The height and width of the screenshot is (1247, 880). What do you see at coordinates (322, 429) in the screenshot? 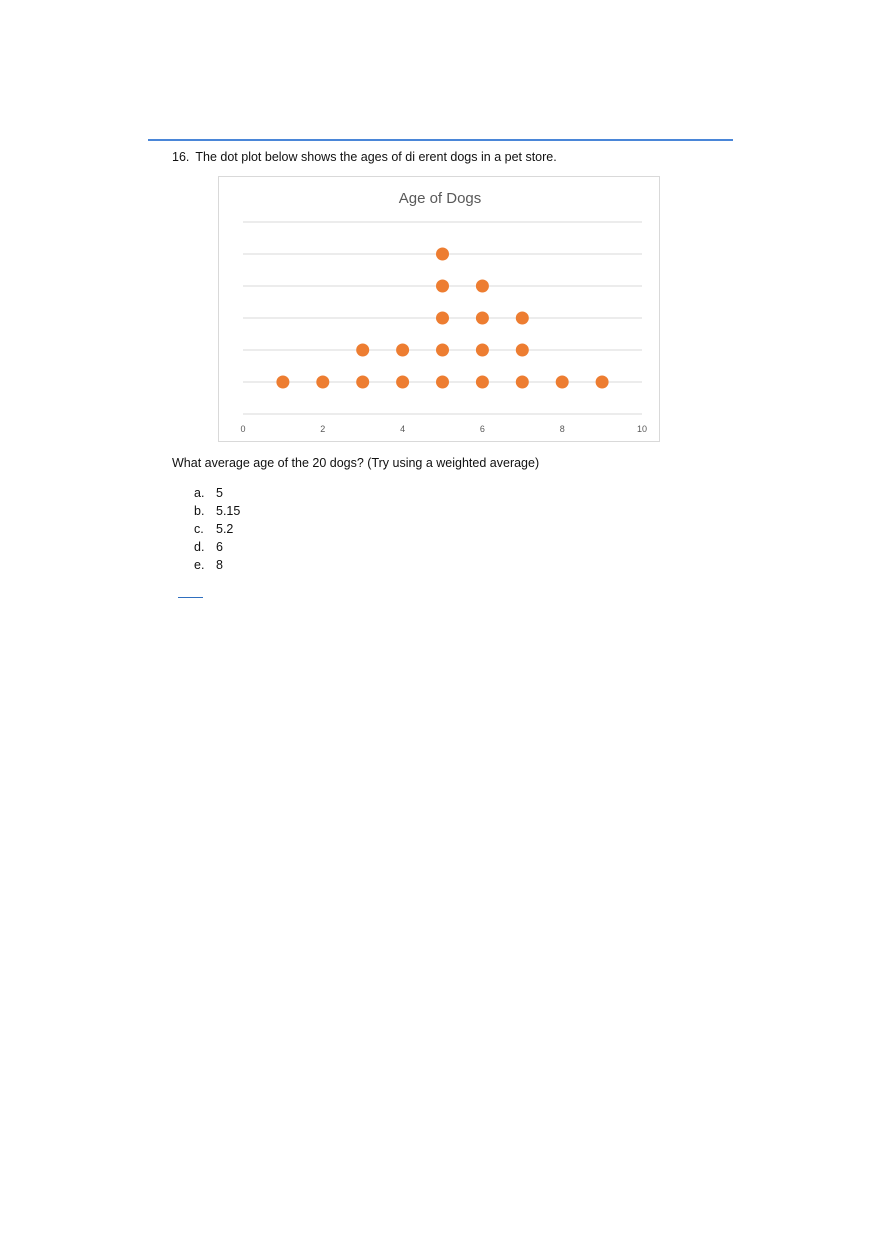
I see `x-tick-label: 2` at bounding box center [322, 429].